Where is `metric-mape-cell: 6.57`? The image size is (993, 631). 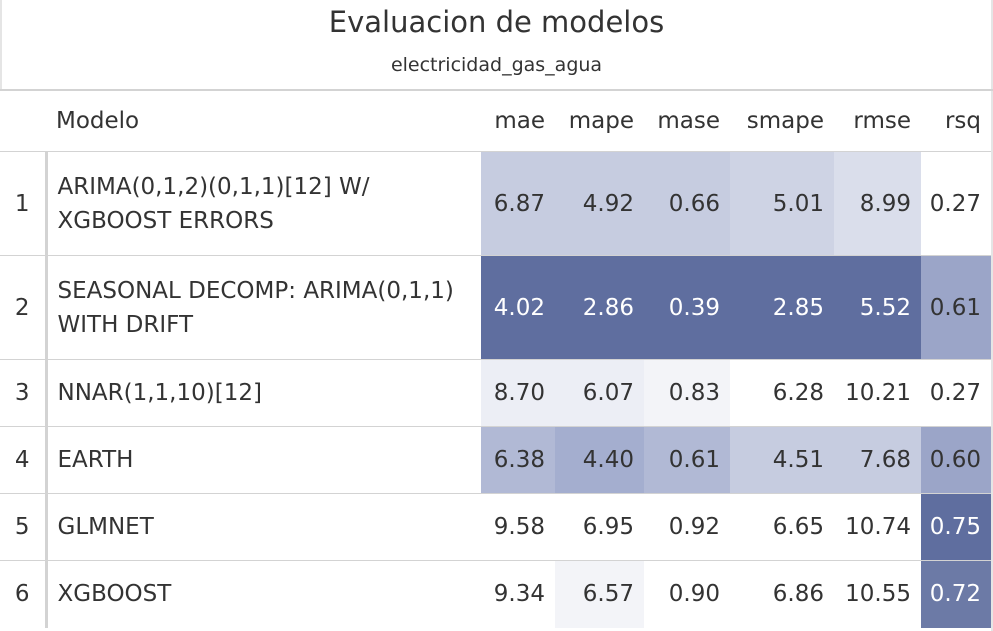
metric-mape-cell: 6.57 is located at coordinates (599, 594).